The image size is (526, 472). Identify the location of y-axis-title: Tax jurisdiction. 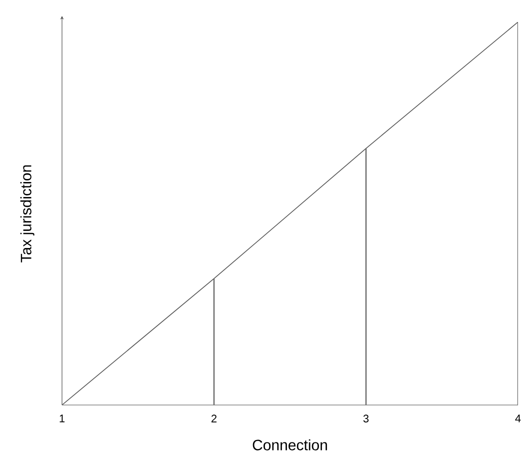
(27, 213).